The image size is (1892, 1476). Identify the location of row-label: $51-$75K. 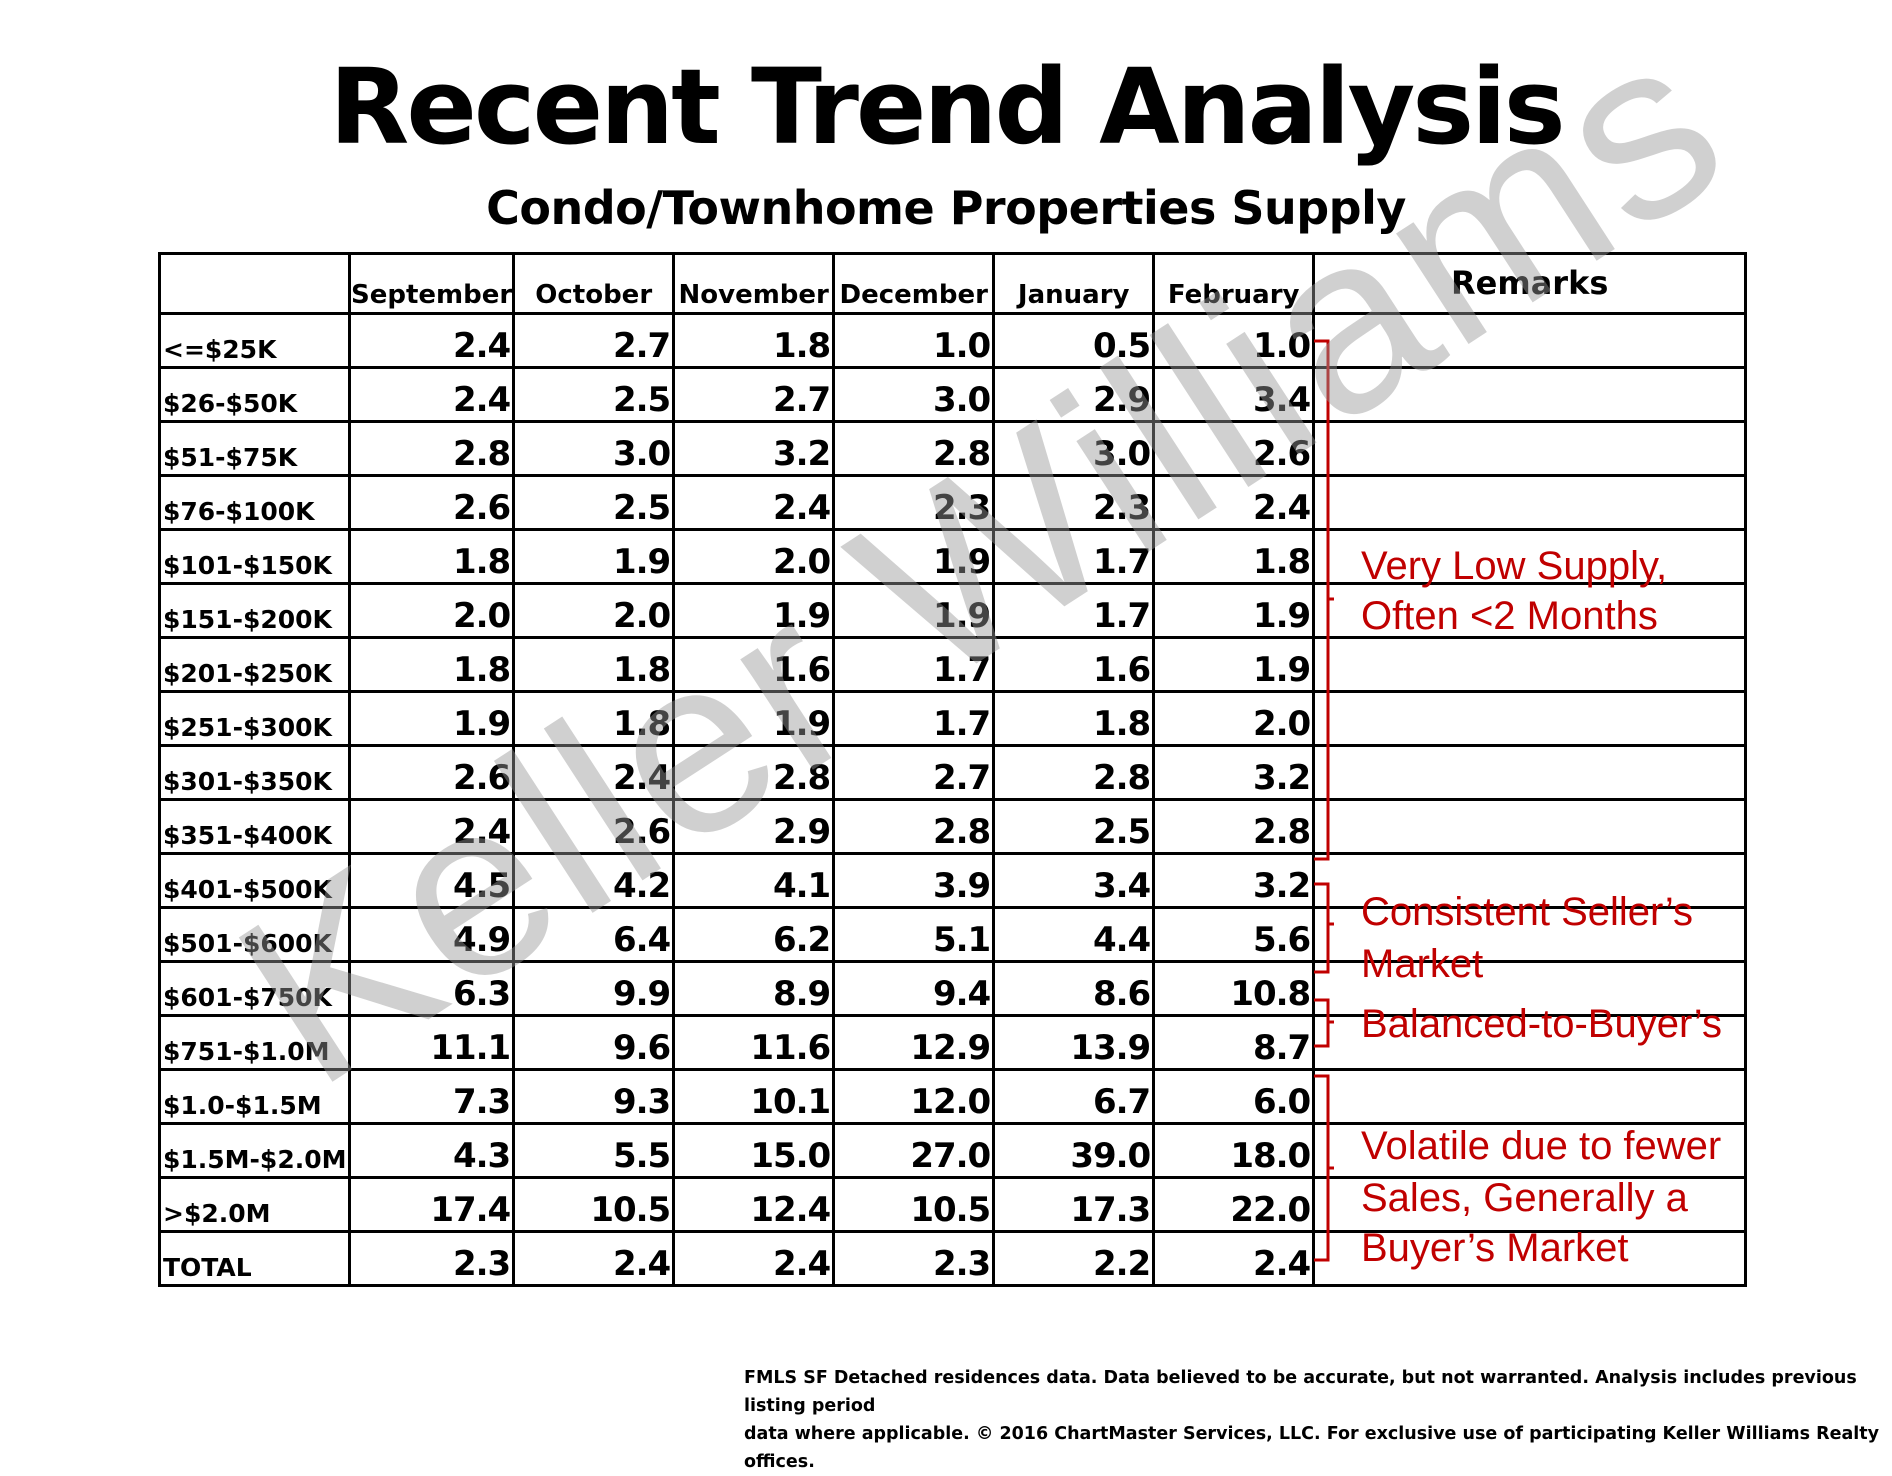
(254, 448).